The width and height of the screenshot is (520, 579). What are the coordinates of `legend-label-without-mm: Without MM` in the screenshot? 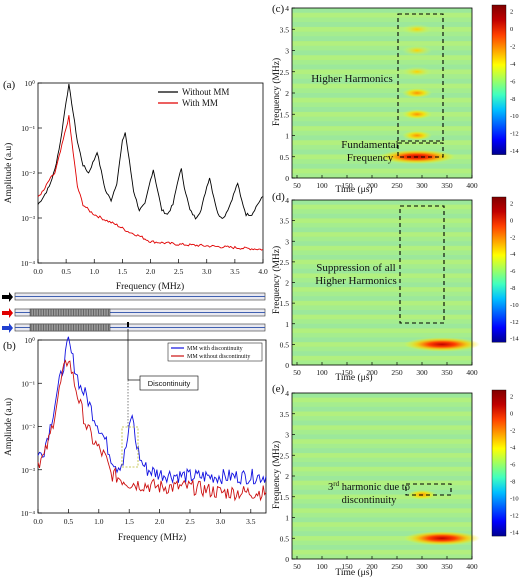 It's located at (205, 92).